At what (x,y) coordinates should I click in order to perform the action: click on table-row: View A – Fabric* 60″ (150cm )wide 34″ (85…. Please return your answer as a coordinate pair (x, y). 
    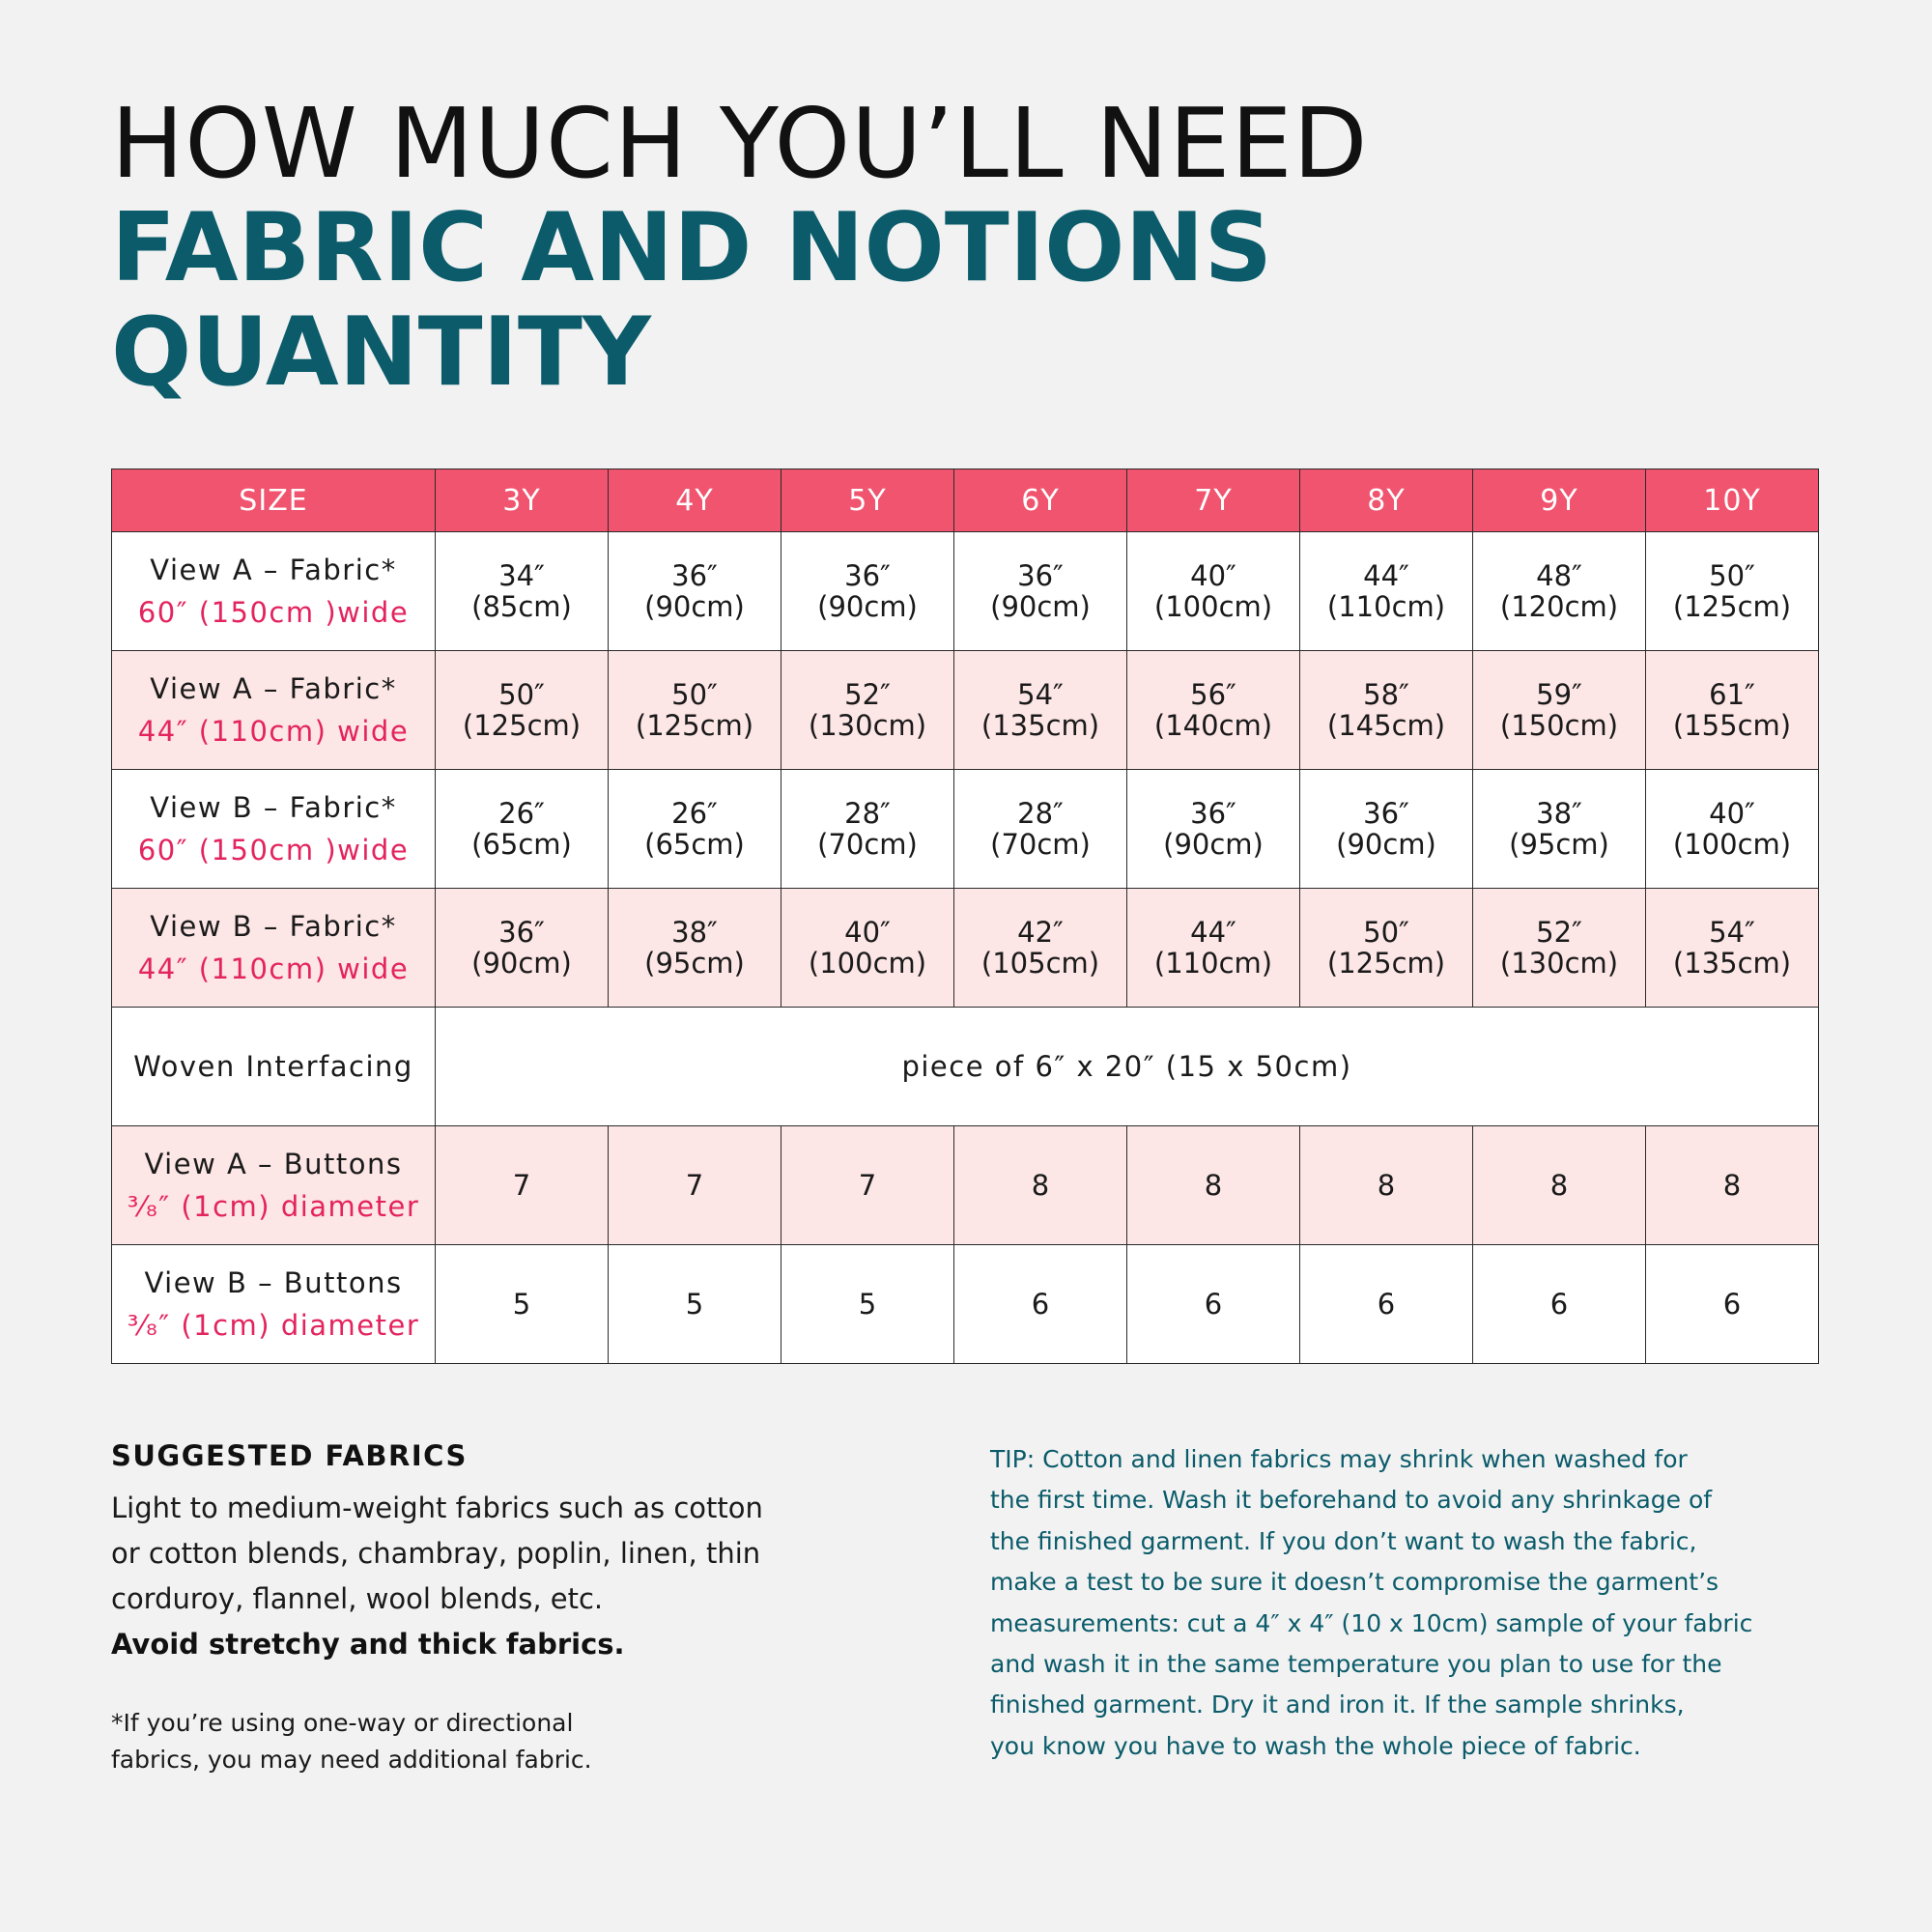
    Looking at the image, I should click on (965, 591).